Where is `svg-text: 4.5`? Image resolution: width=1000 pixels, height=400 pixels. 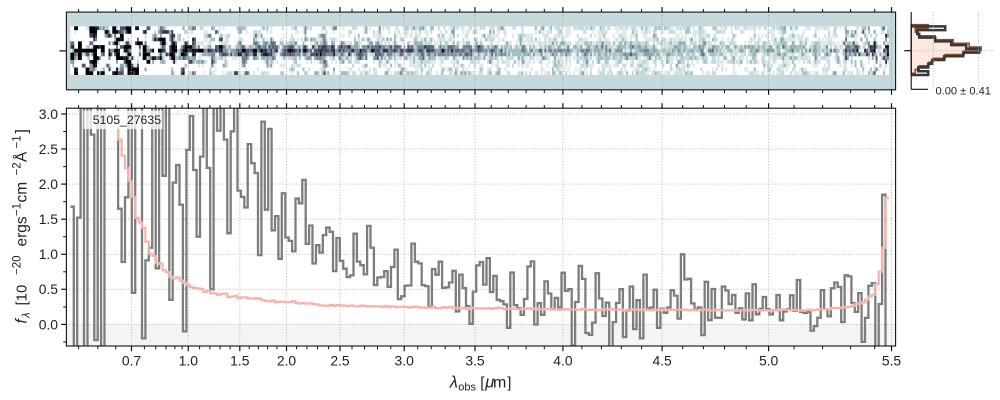 svg-text: 4.5 is located at coordinates (662, 361).